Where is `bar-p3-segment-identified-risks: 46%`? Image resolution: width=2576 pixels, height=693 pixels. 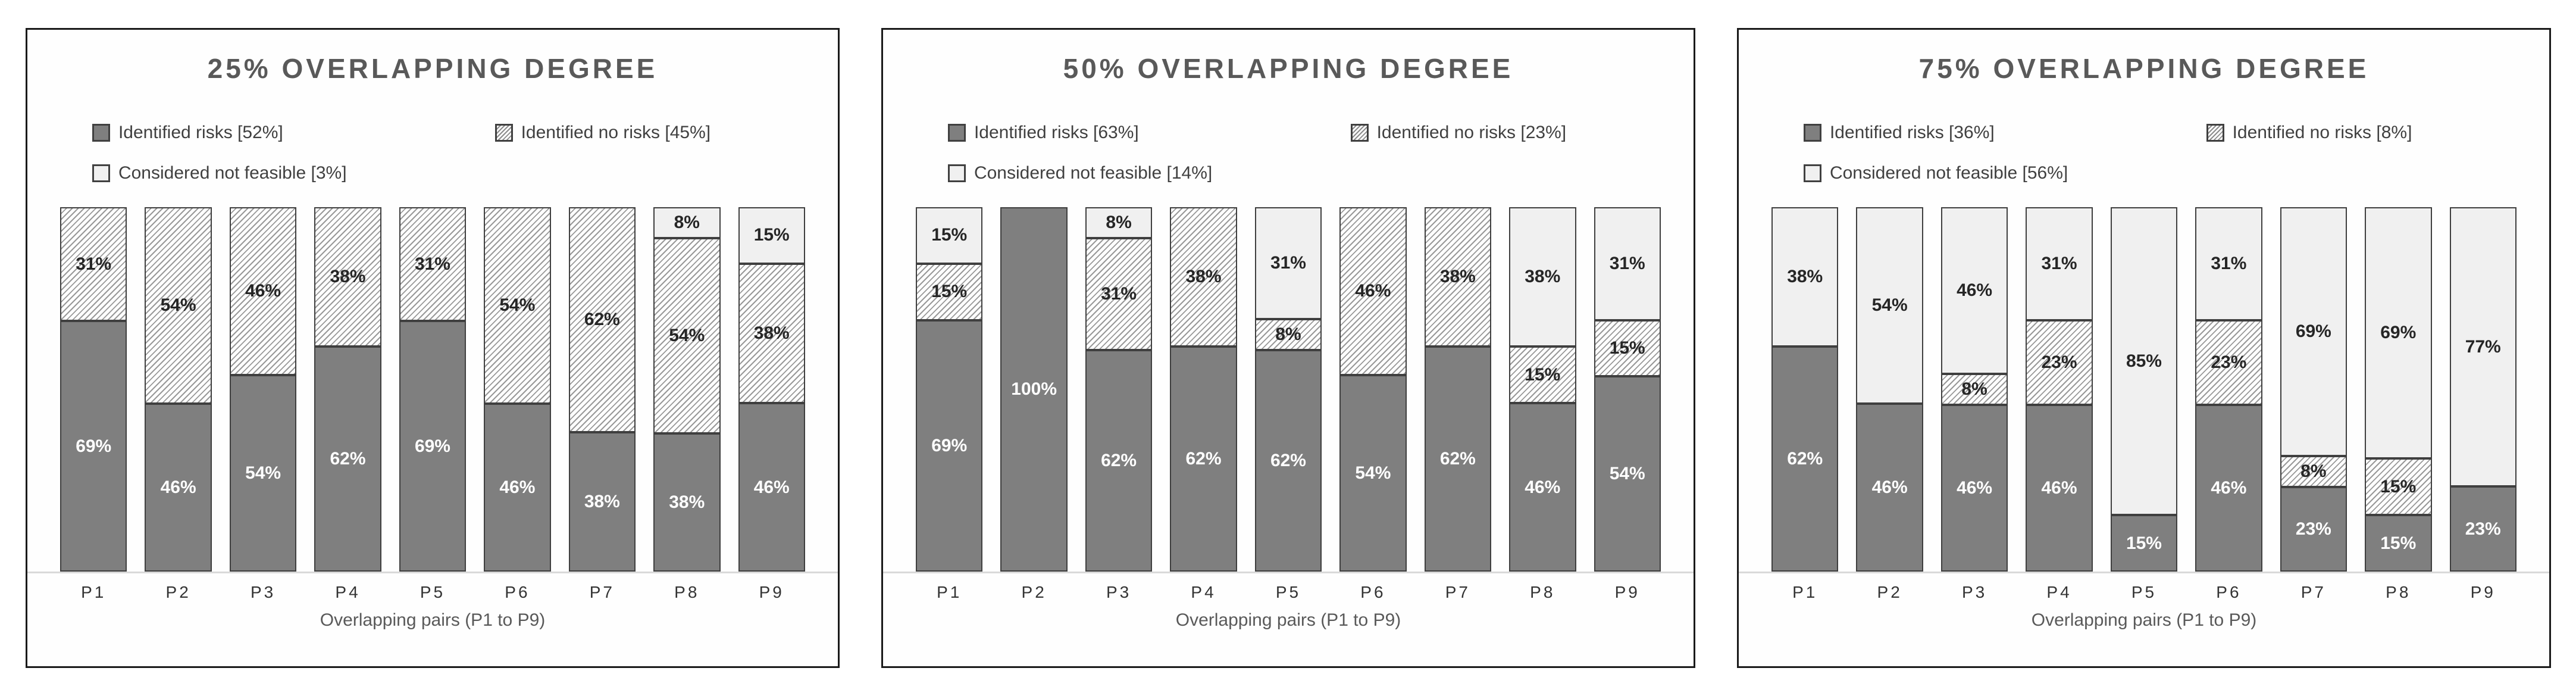 bar-p3-segment-identified-risks: 46% is located at coordinates (1974, 488).